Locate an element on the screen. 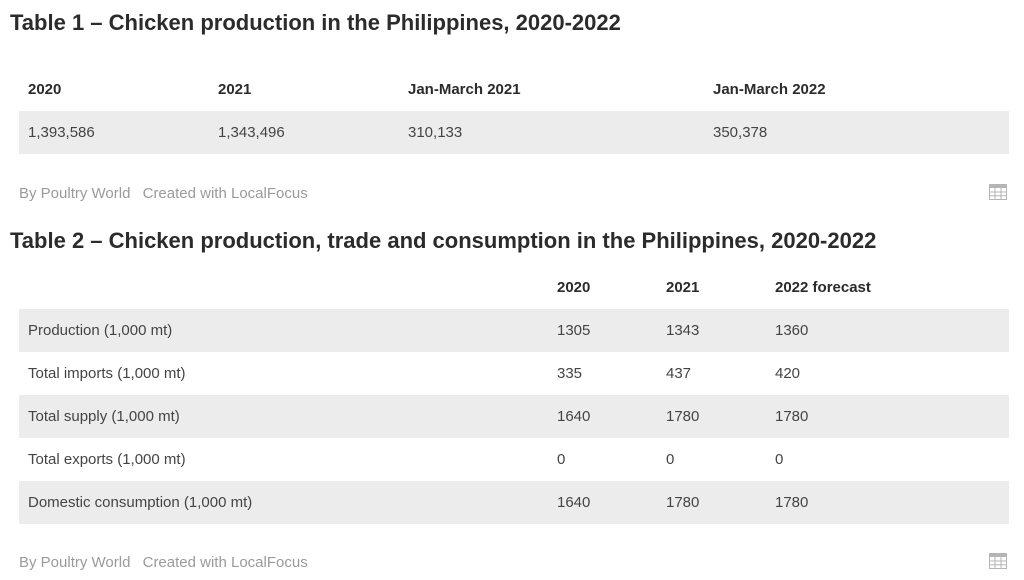 This screenshot has height=580, width=1024. table1-footer: By Poultry World Created with LocalFocus is located at coordinates (167, 193).